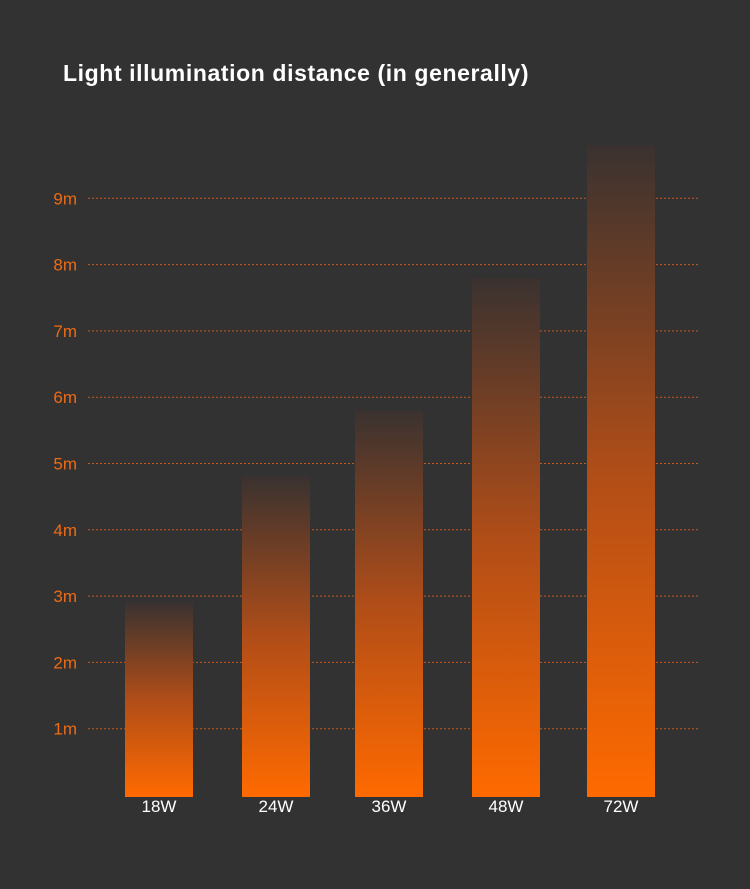 This screenshot has width=750, height=889. I want to click on y-tick-label: 9m, so click(65, 198).